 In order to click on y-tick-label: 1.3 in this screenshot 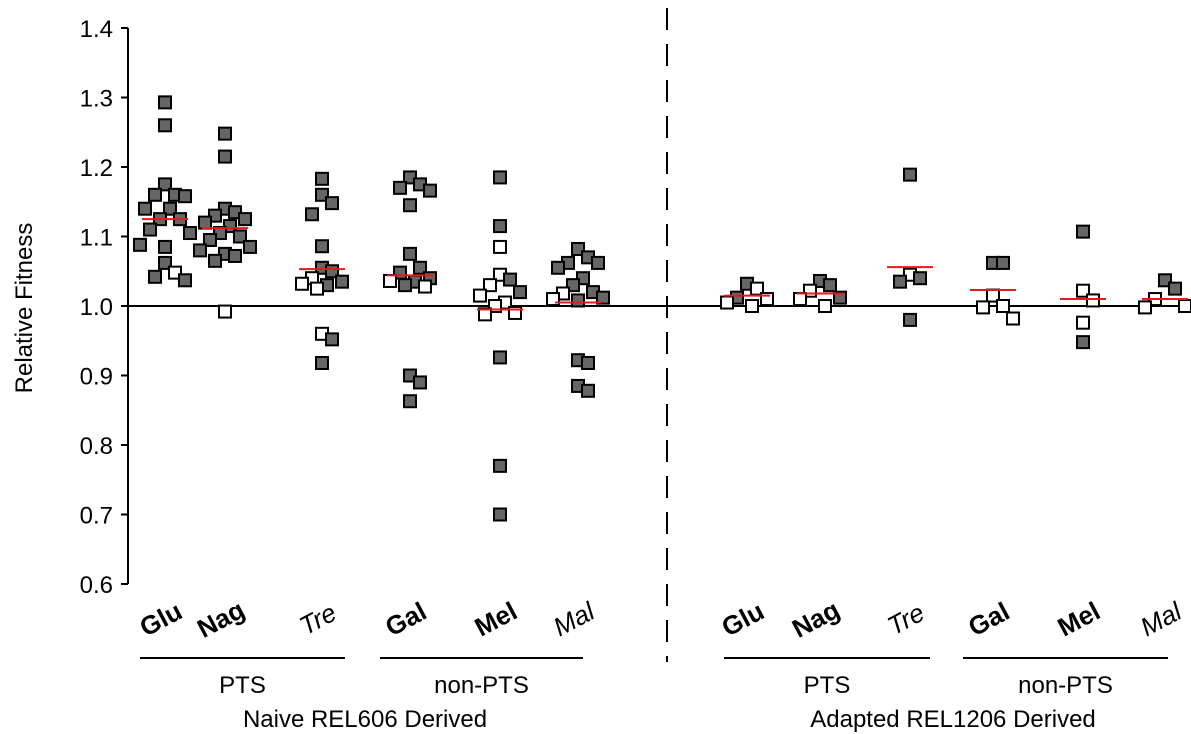, I will do `click(96, 99)`.